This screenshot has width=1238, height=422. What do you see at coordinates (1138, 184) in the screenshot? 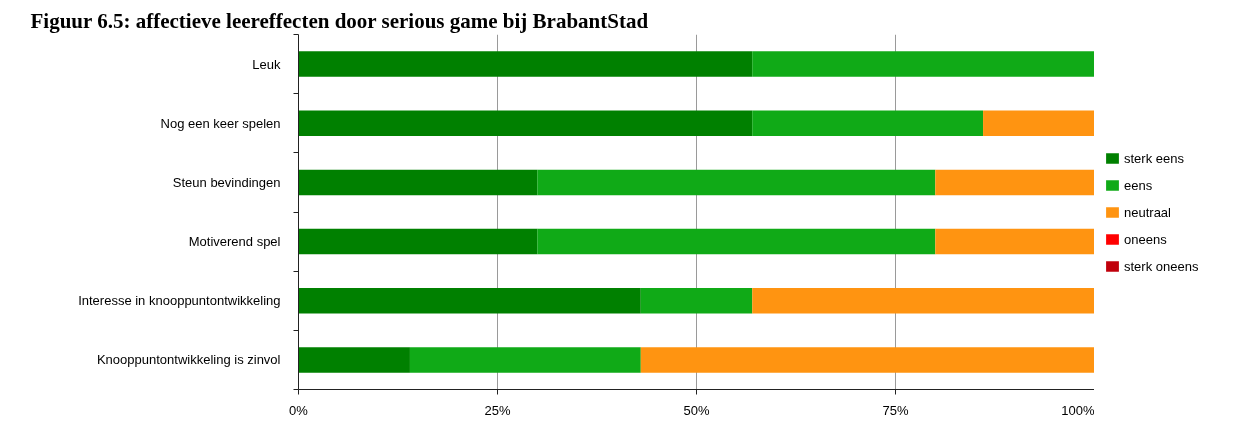
I see `legend-label: eens` at bounding box center [1138, 184].